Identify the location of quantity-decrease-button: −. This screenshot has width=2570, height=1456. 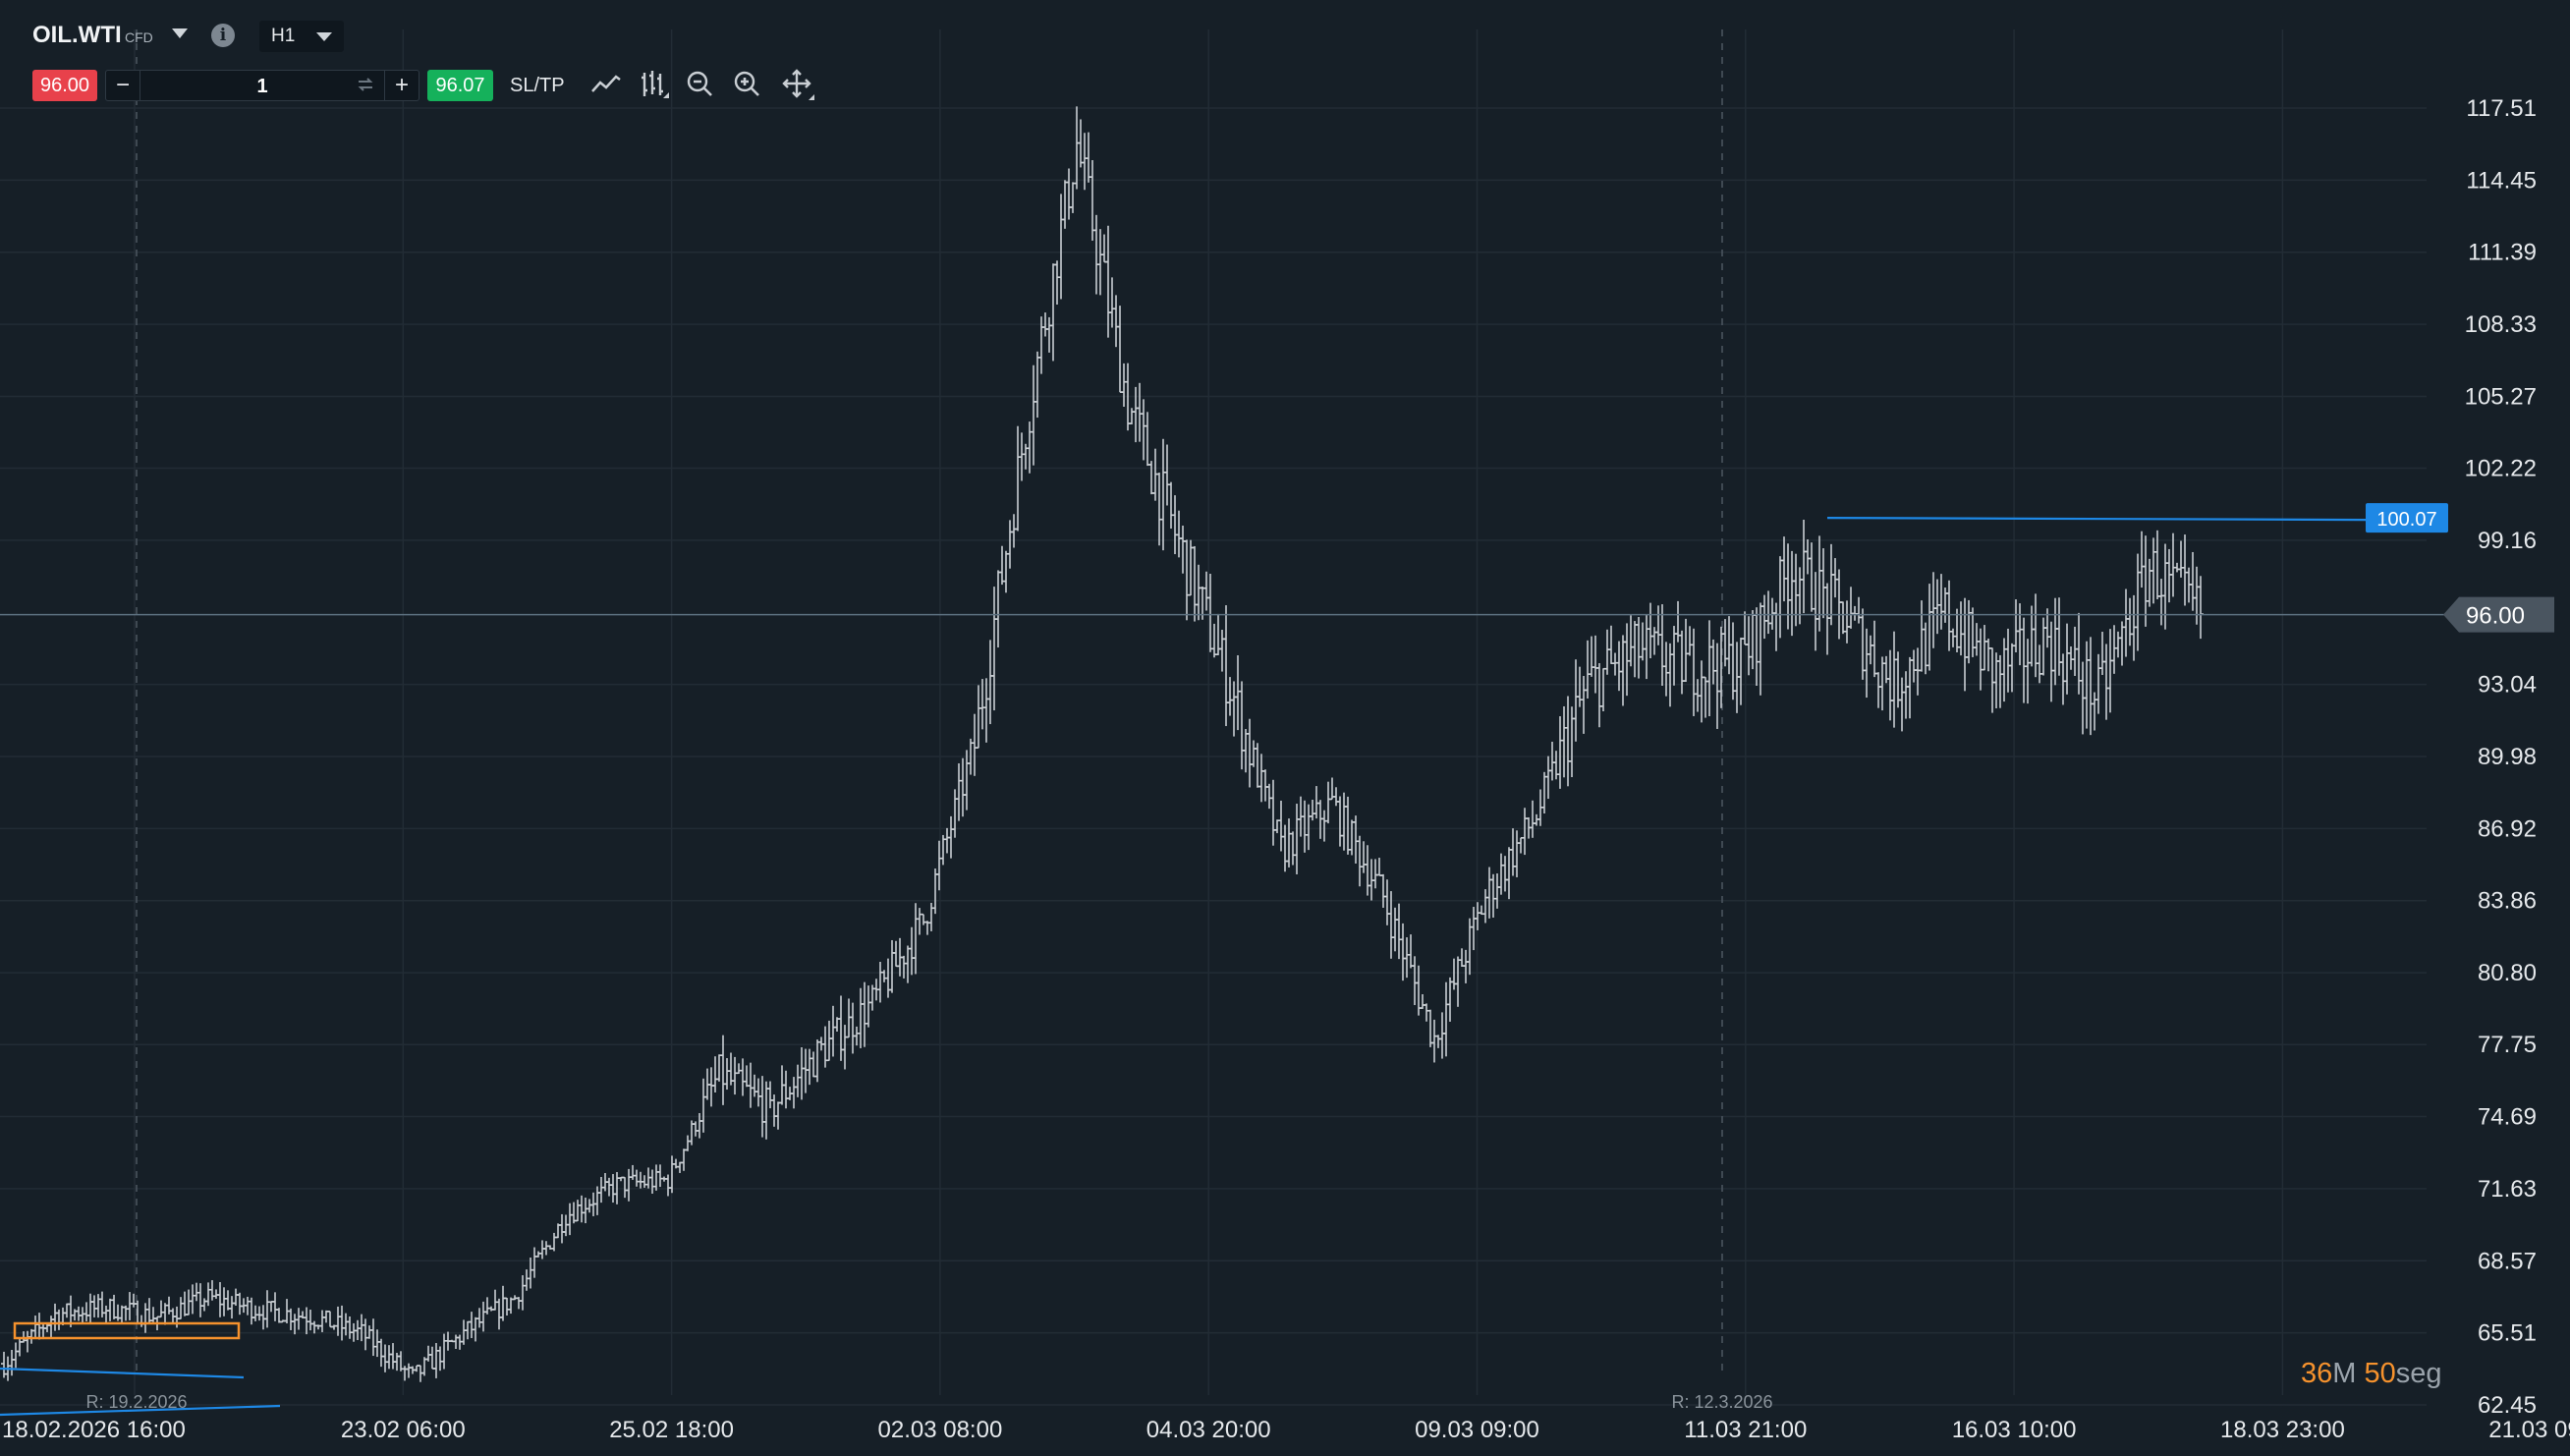
(123, 85).